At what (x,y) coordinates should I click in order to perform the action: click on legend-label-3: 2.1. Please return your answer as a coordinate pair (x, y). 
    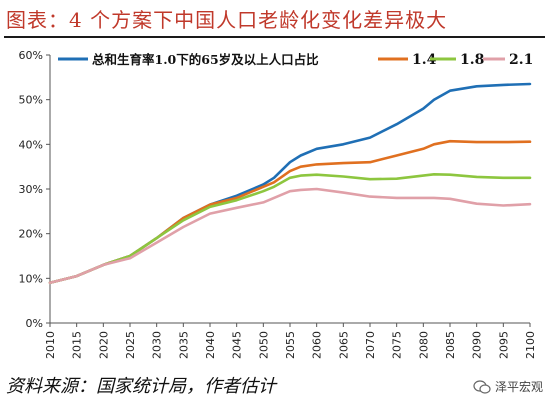
    Looking at the image, I should click on (521, 60).